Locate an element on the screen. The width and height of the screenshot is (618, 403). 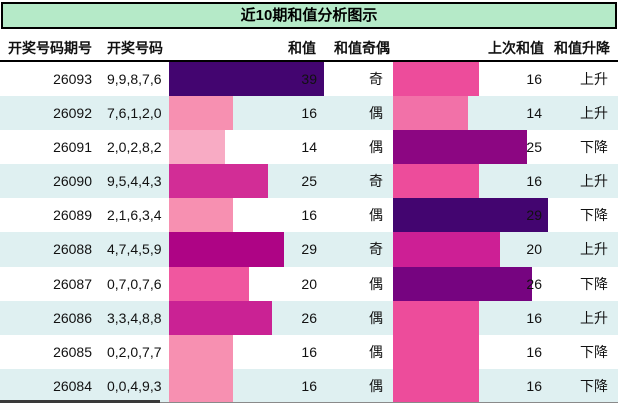
table-header-row: 开奖号码期号 开奖号码 和值 和值奇偶 上次和值 和值升降 is located at coordinates (309, 45).